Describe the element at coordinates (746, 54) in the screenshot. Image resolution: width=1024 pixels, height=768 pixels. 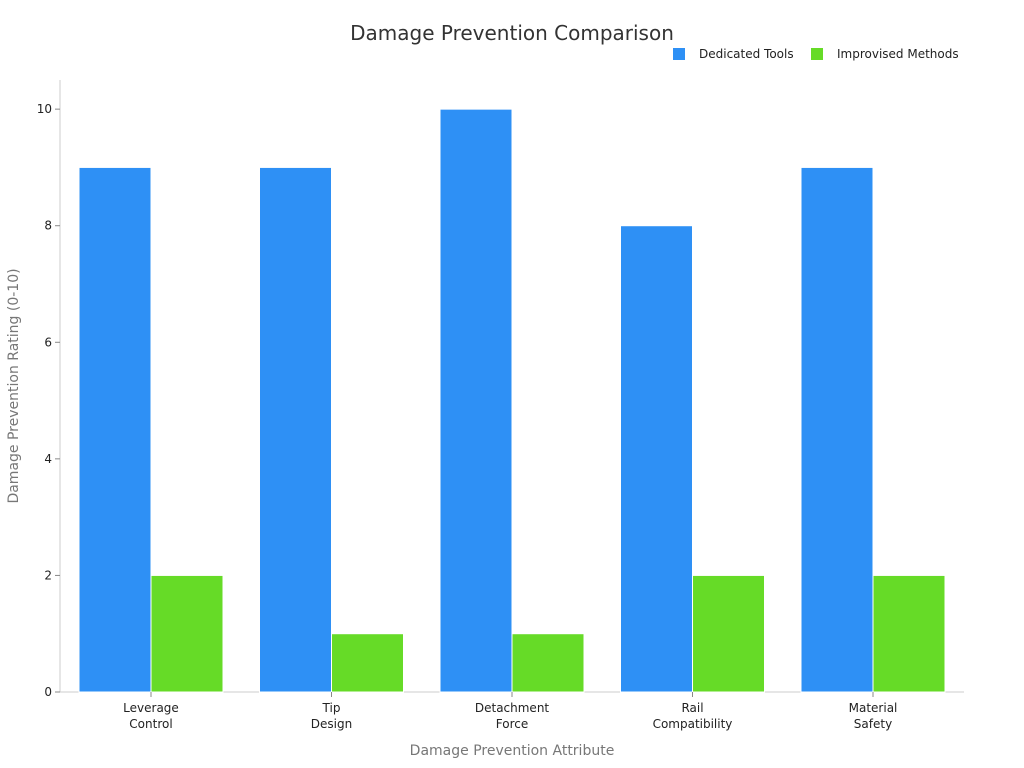
I see `legend-label: Dedicated Tools` at that location.